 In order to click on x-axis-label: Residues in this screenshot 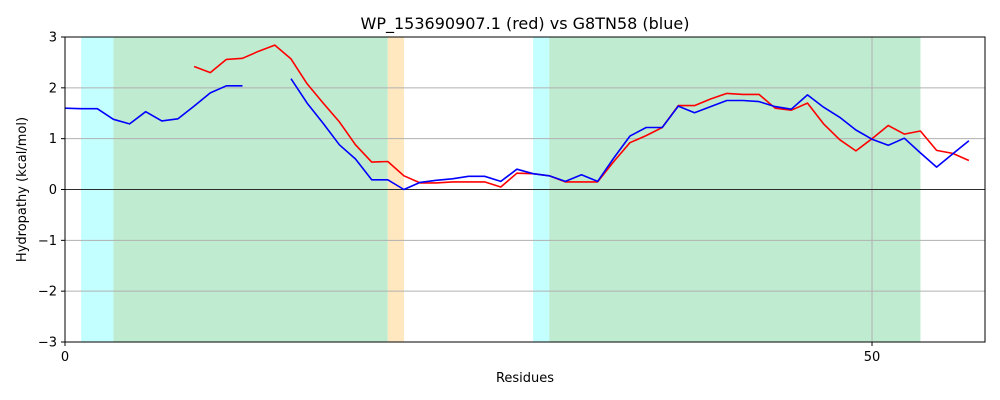, I will do `click(525, 378)`.